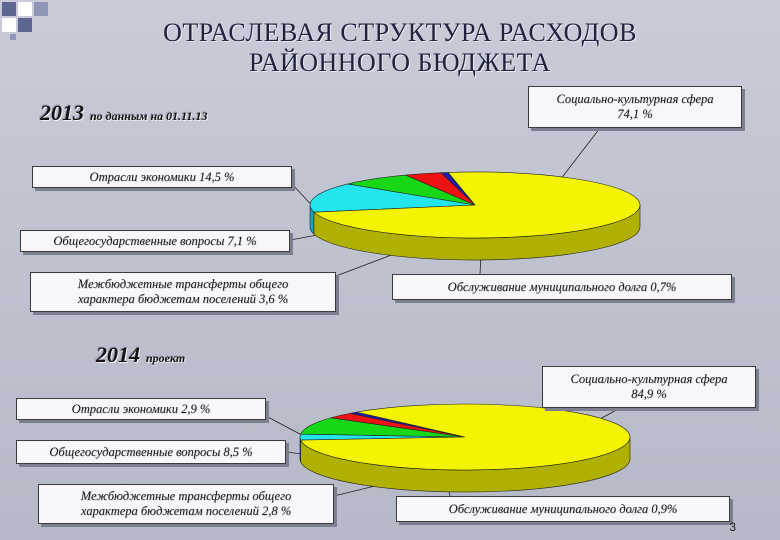  Describe the element at coordinates (62, 112) in the screenshot. I see `year-2013-label: 2013` at that location.